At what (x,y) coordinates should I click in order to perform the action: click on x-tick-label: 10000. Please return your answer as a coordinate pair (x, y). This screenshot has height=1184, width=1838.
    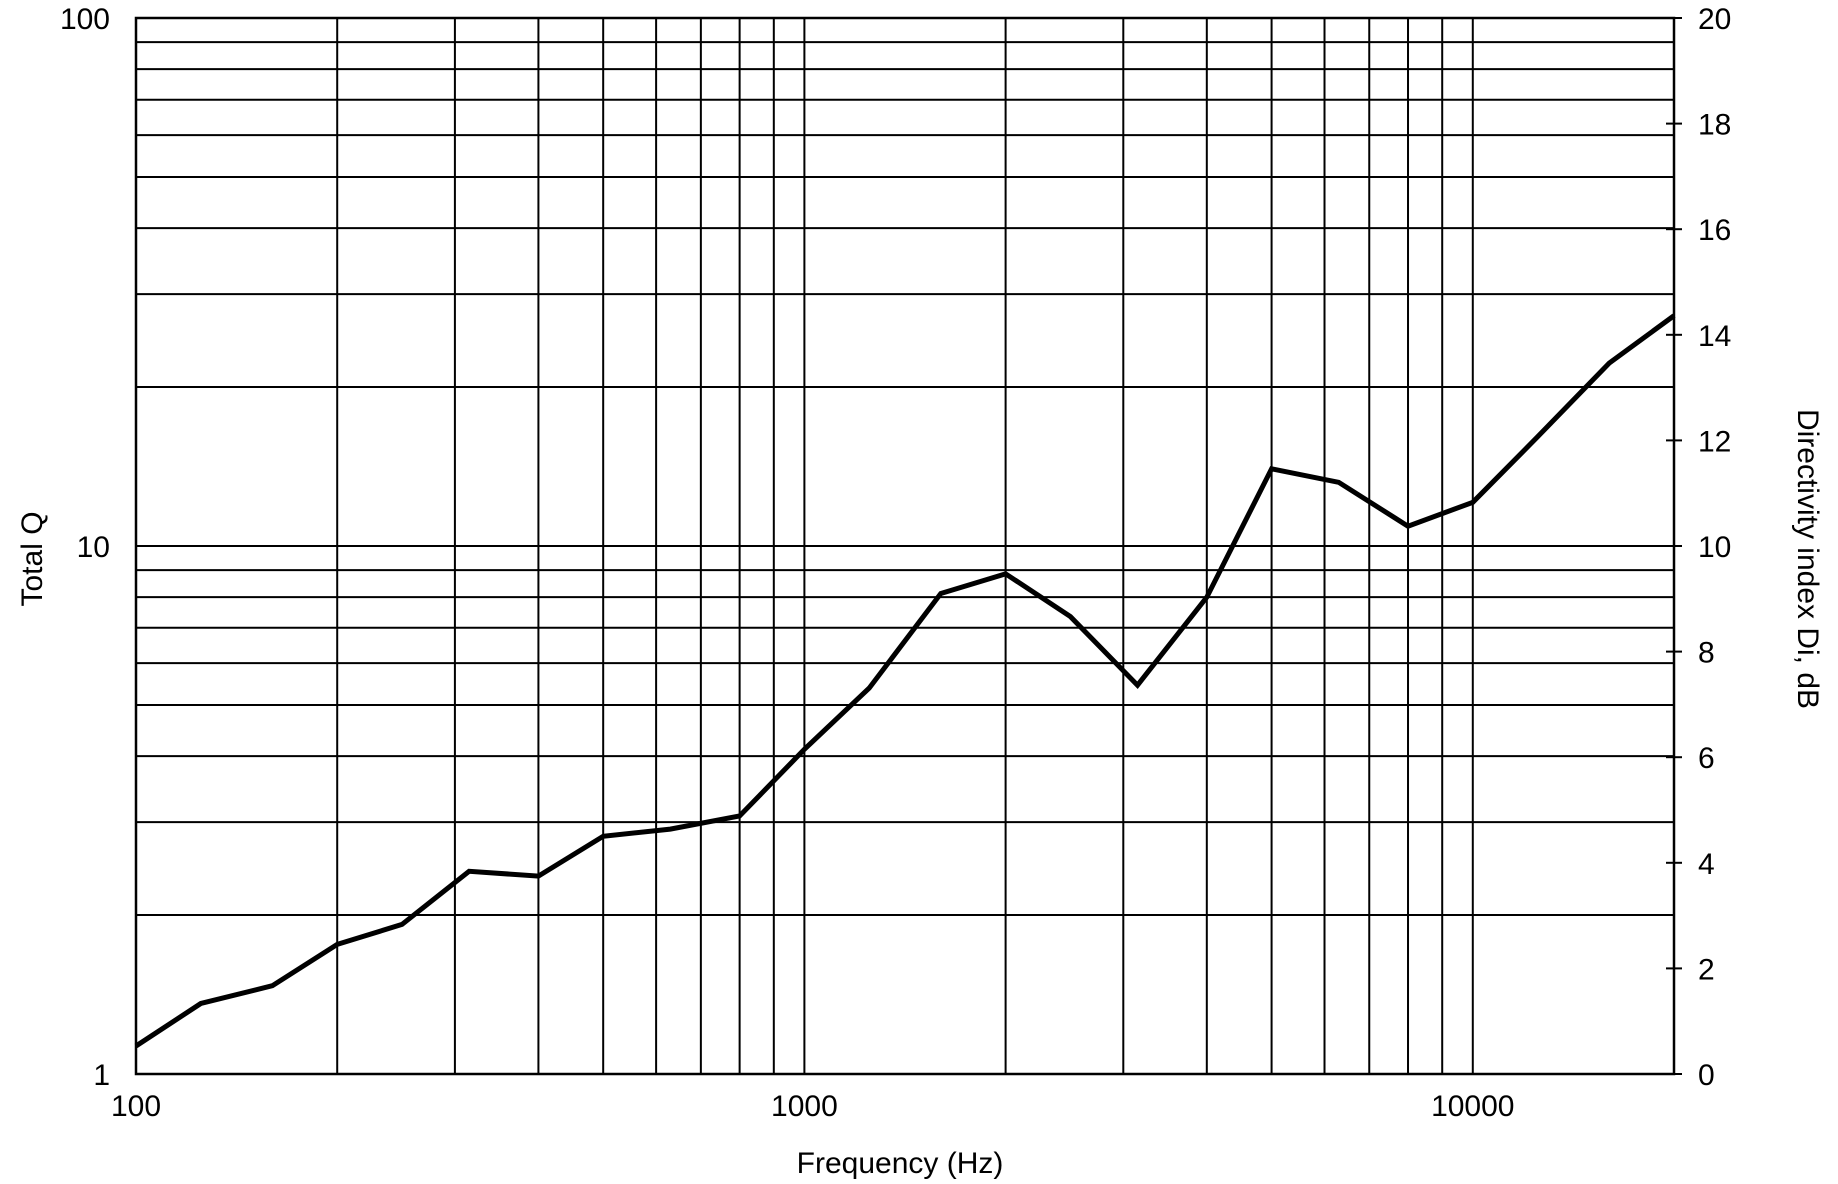
    Looking at the image, I should click on (1472, 1106).